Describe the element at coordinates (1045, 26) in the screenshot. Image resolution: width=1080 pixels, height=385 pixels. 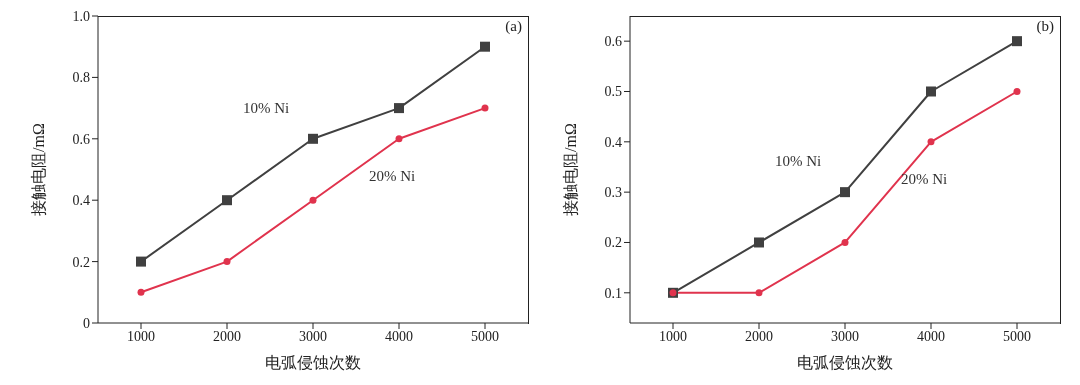
I see `annotation: (b)` at that location.